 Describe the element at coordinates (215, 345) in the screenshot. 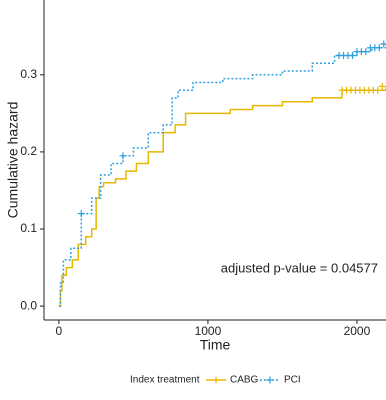

I see `x-axis-label: Time` at that location.